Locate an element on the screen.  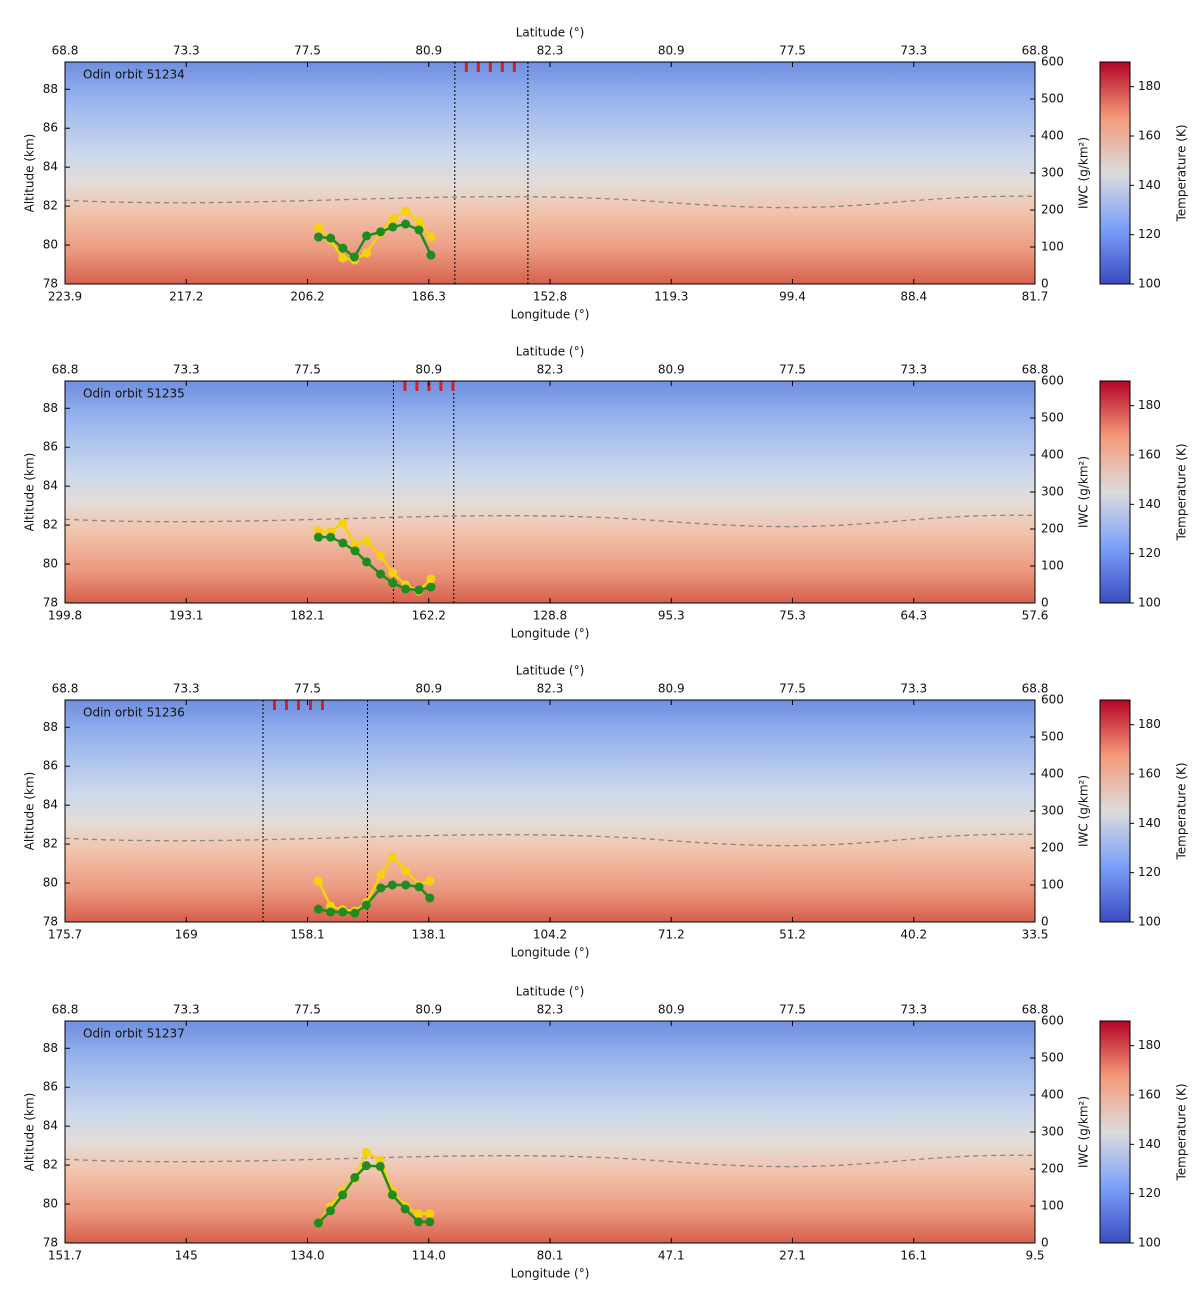
x-tick-label: 162.2 is located at coordinates (429, 616).